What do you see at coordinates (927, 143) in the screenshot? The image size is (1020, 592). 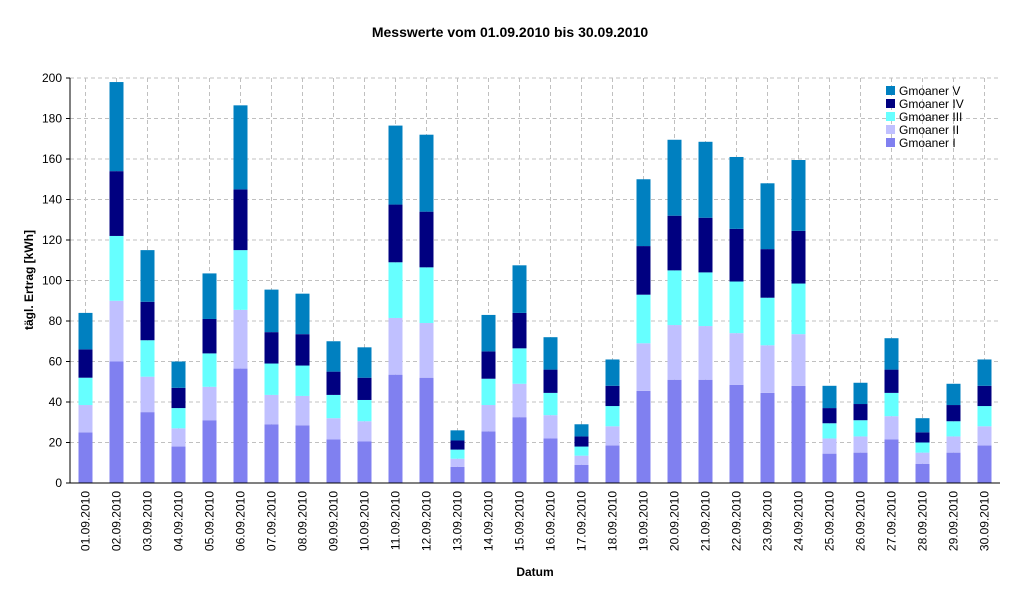 I see `legend-label: Gmoaner I` at bounding box center [927, 143].